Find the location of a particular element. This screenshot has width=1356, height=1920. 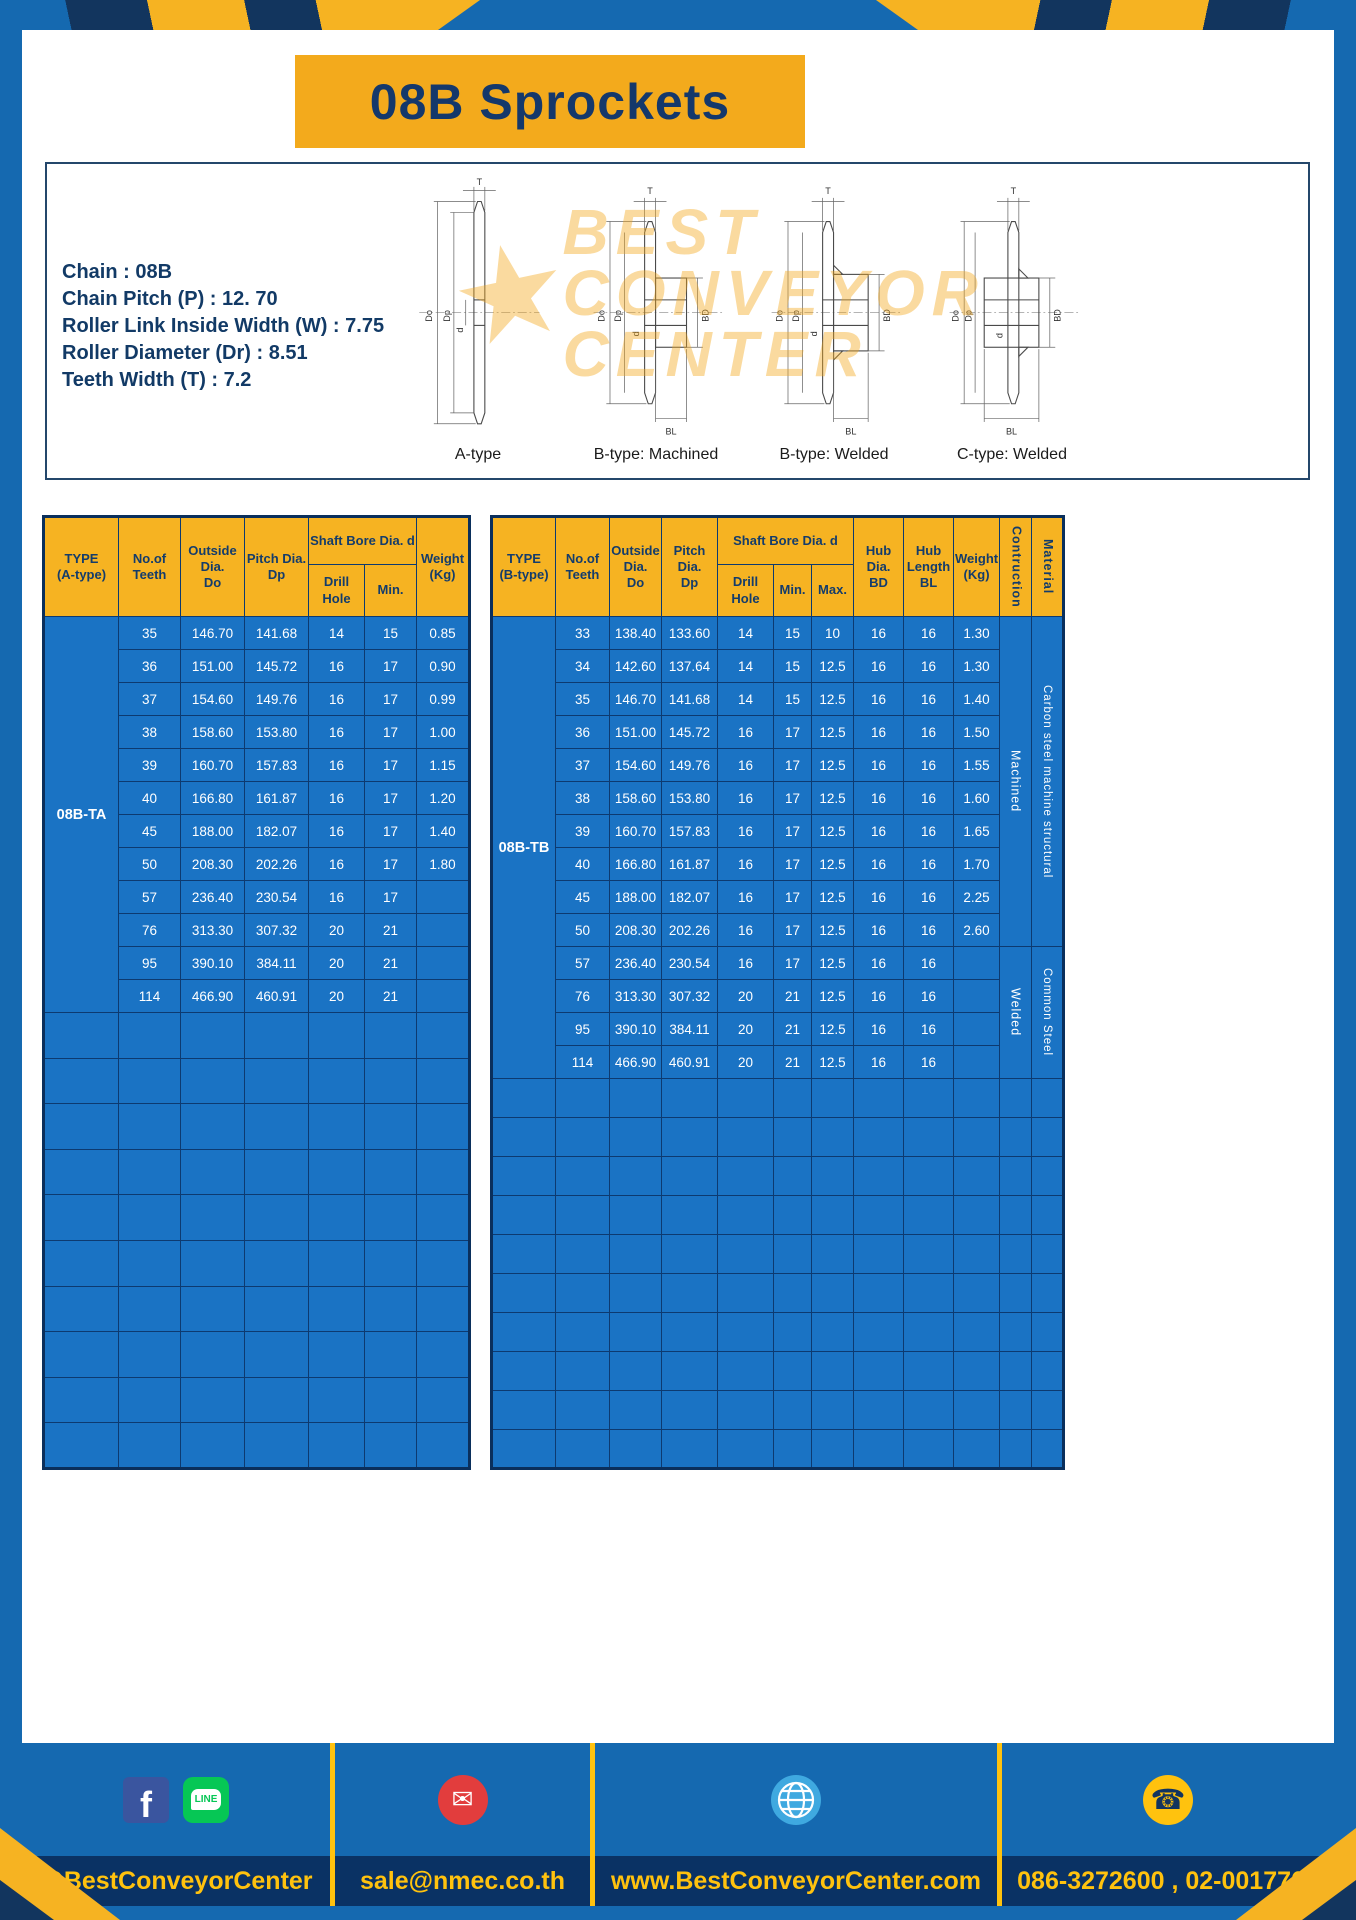

table-a-cell: 17 is located at coordinates (390, 666).